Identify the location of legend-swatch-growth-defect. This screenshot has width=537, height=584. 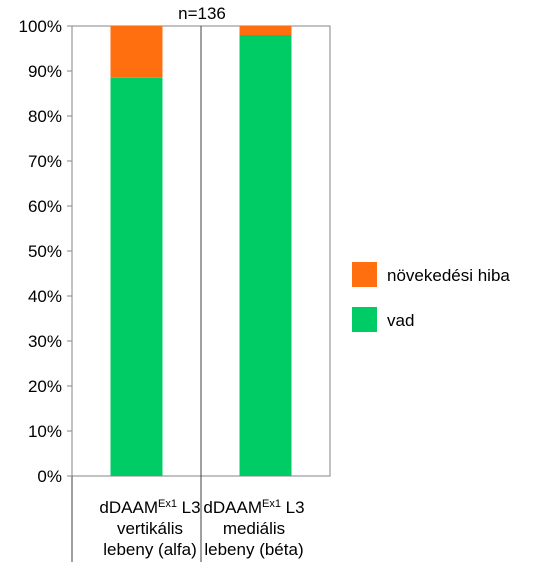
(364, 274).